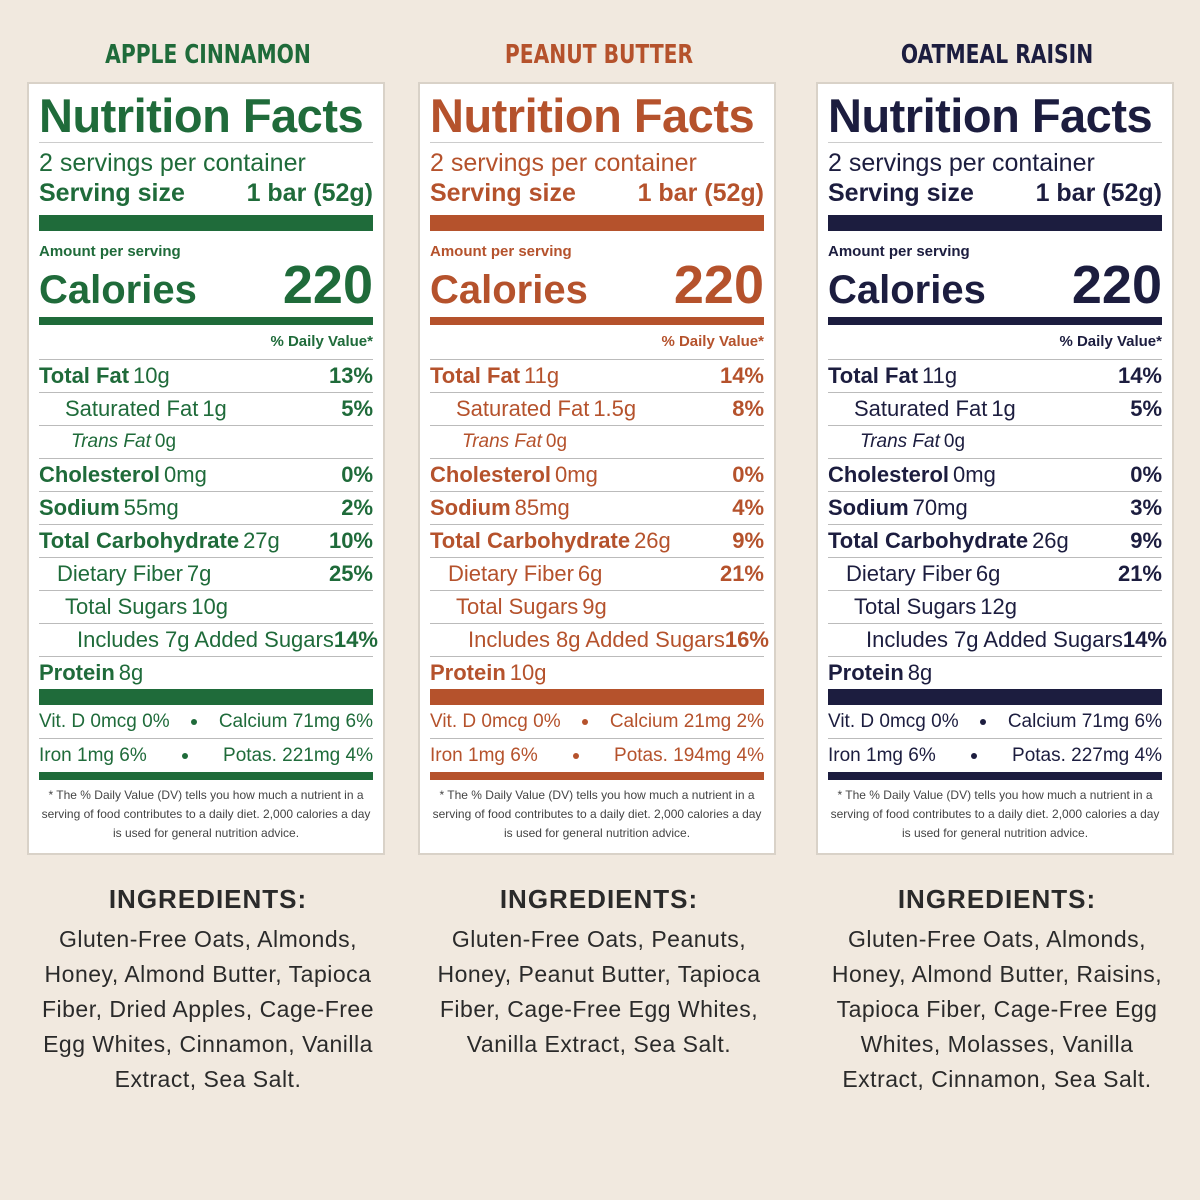 Image resolution: width=1200 pixels, height=1200 pixels. I want to click on nutrient-amount: 7g, so click(199, 573).